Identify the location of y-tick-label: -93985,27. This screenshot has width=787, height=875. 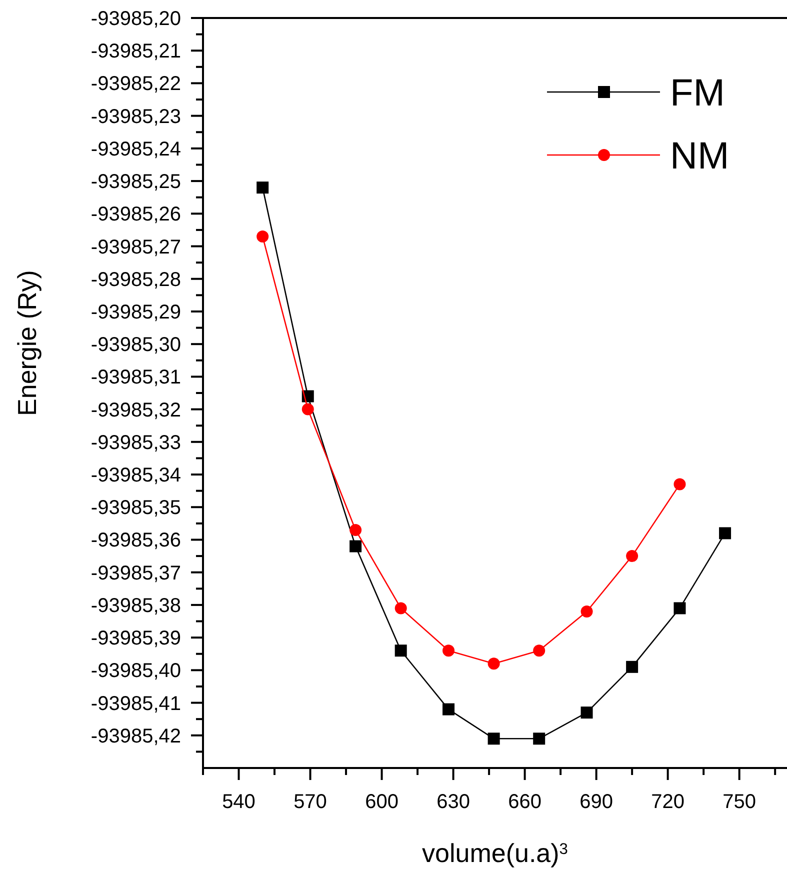
(135, 247).